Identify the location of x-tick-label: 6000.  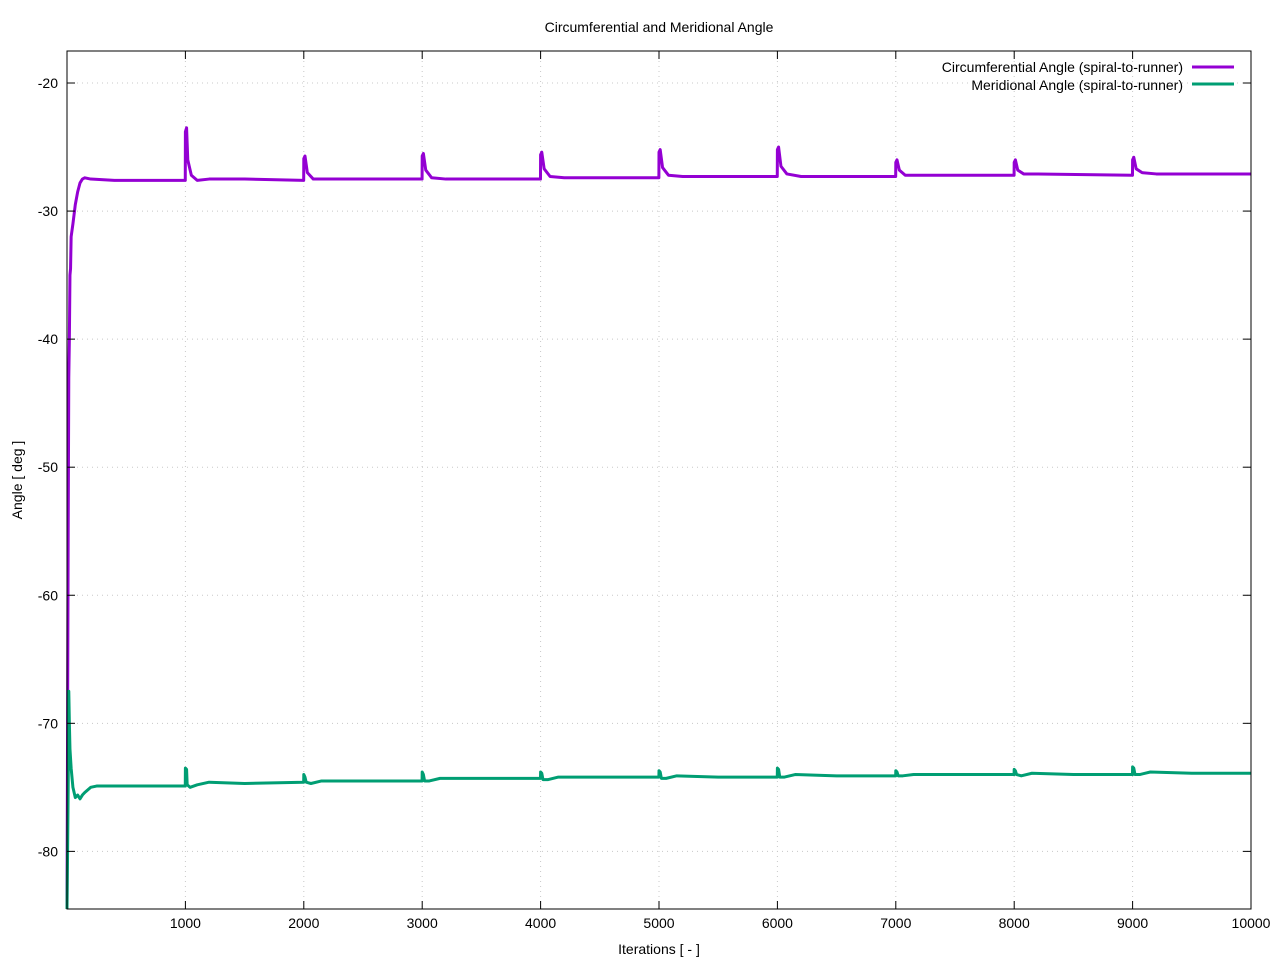
(777, 923).